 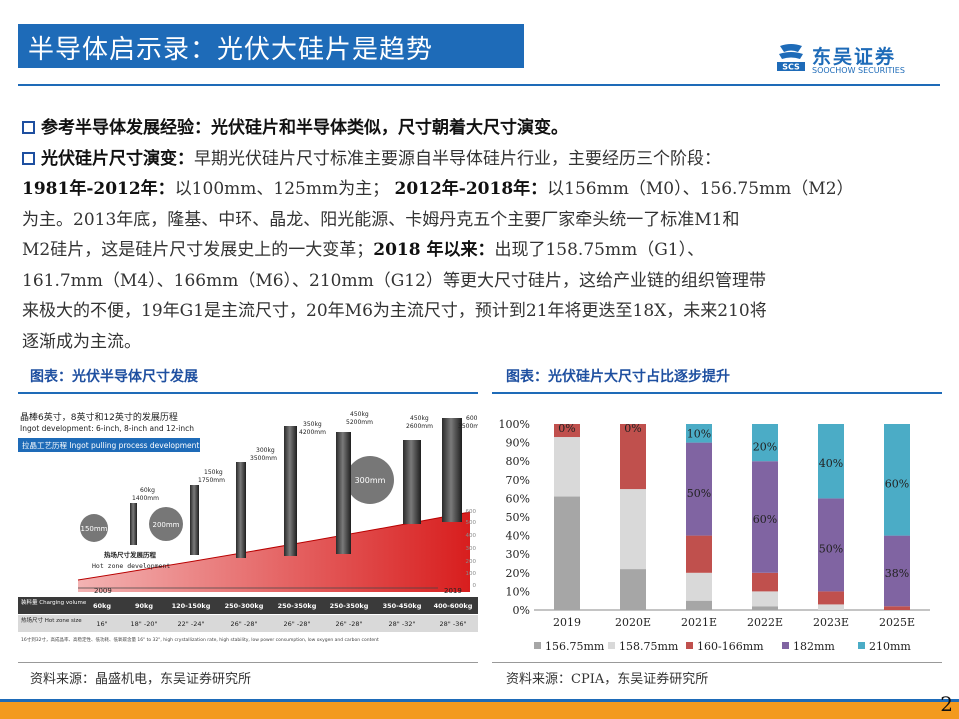 What do you see at coordinates (166, 524) in the screenshot?
I see `circle-200mm` at bounding box center [166, 524].